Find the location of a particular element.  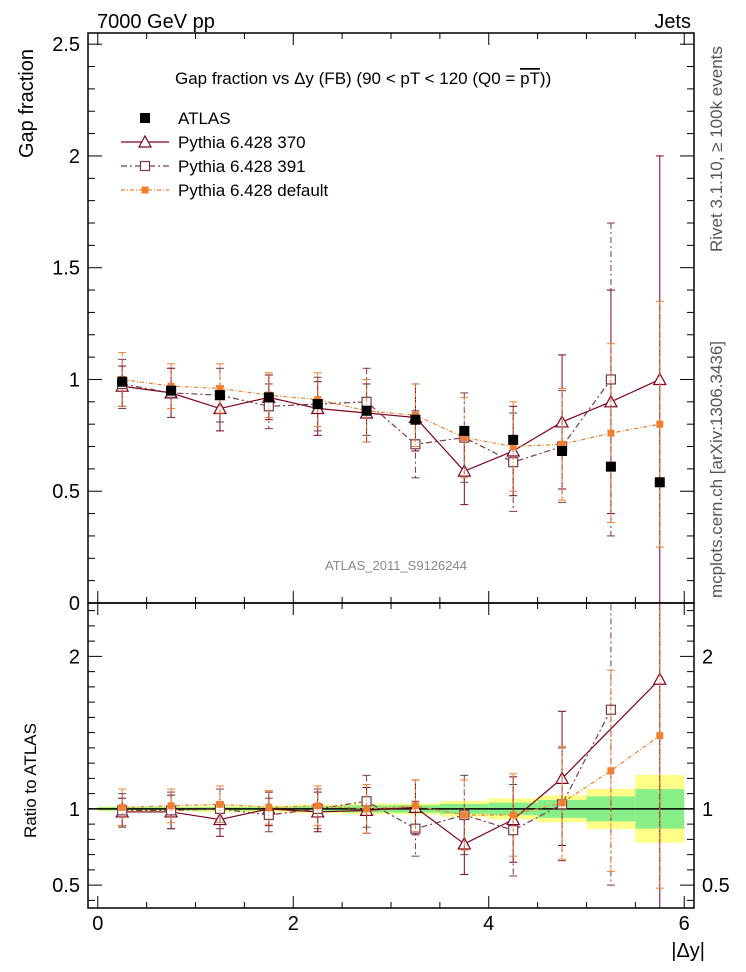

x-axis-label: |Δy| is located at coordinates (688, 951).